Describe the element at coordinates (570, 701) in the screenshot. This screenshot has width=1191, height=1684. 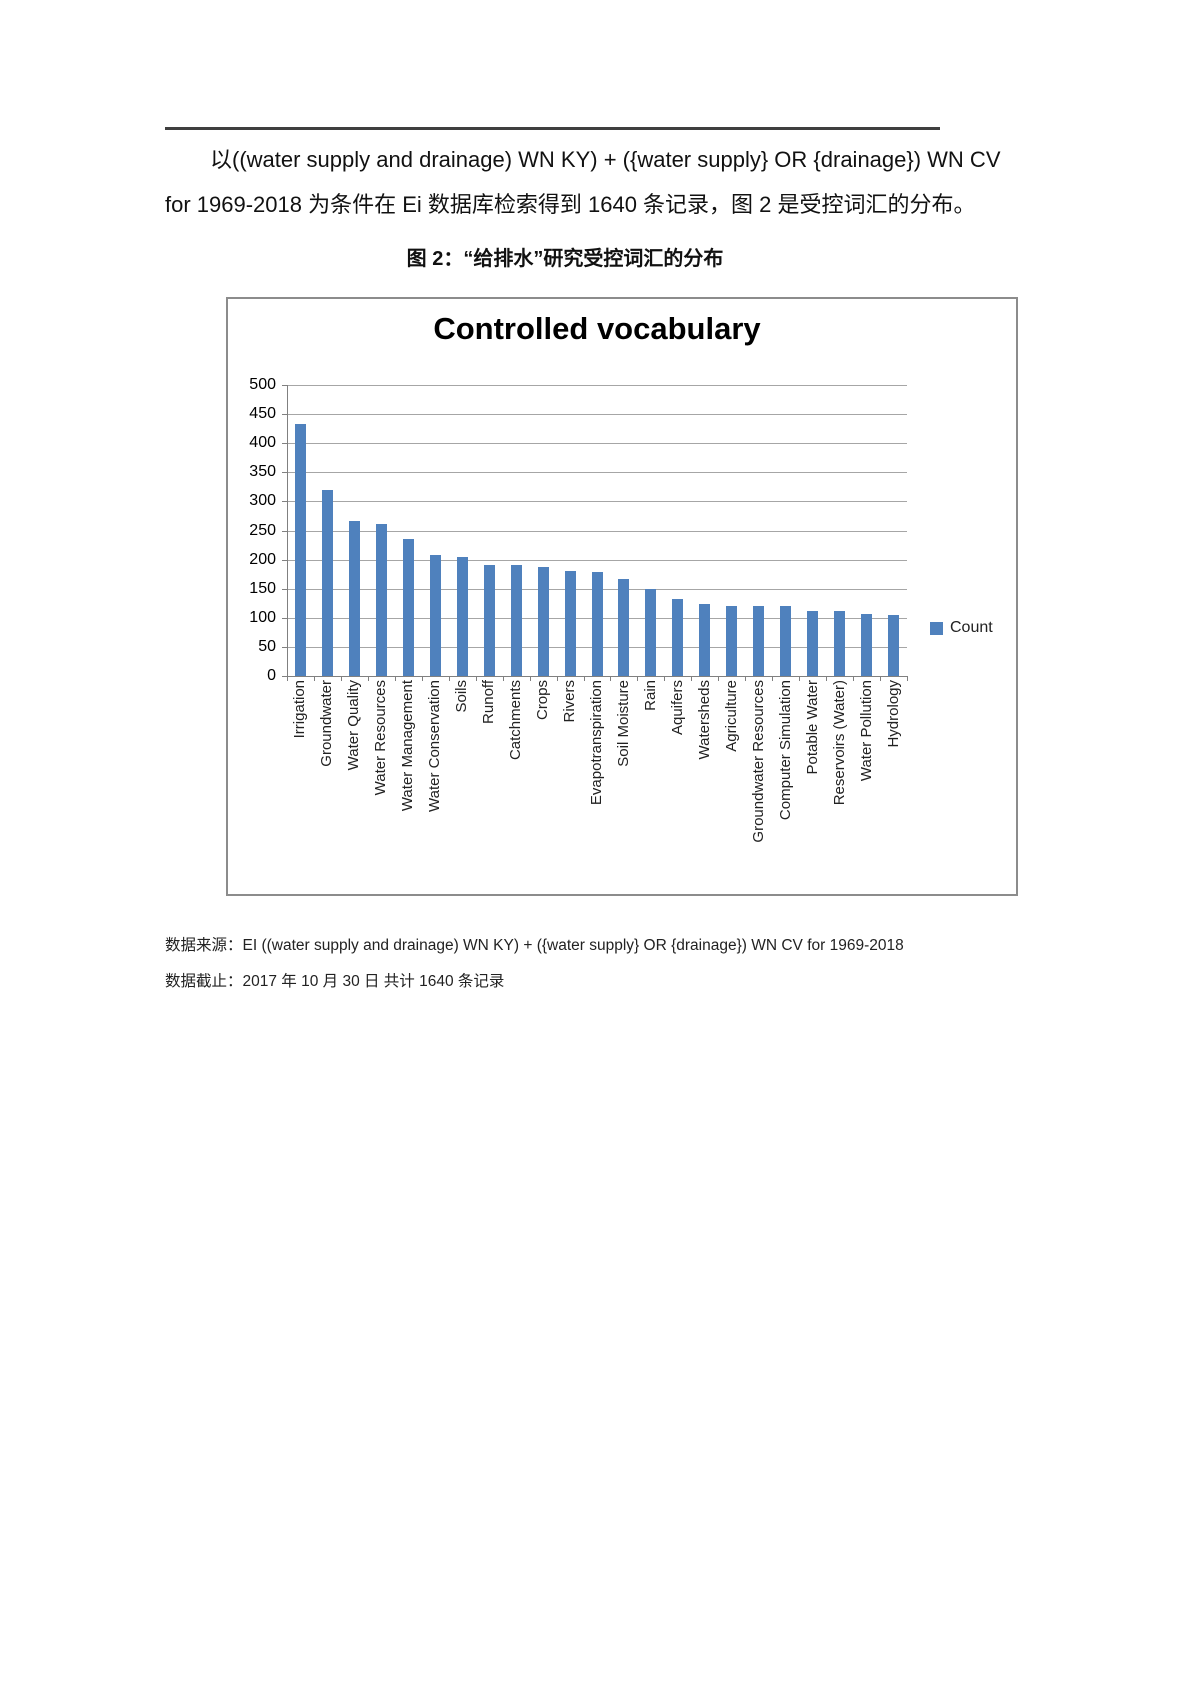
I see `x-axis-label-text: Rivers` at that location.